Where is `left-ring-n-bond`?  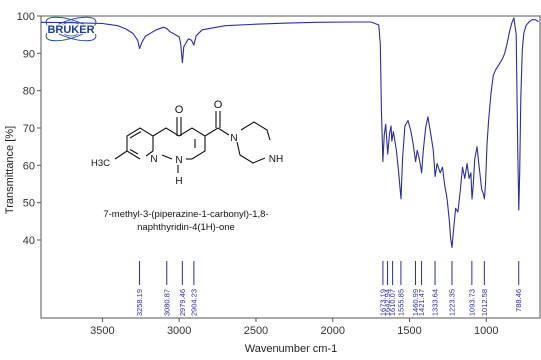 left-ring-n-bond is located at coordinates (149, 153).